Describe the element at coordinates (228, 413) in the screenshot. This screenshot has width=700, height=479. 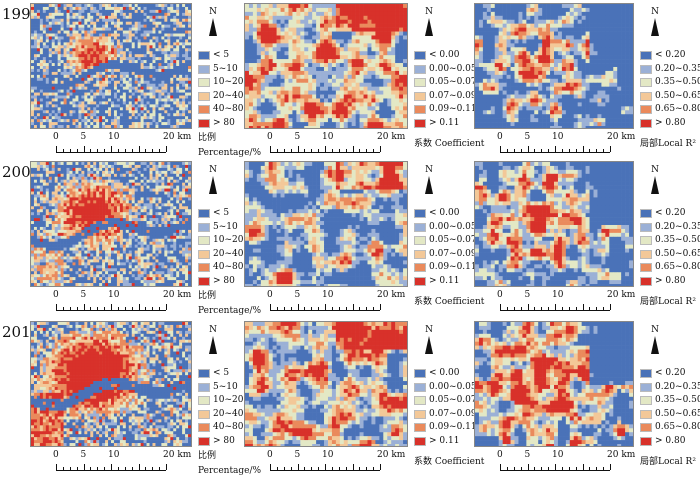
I see `legend-item-label: 20~40` at that location.